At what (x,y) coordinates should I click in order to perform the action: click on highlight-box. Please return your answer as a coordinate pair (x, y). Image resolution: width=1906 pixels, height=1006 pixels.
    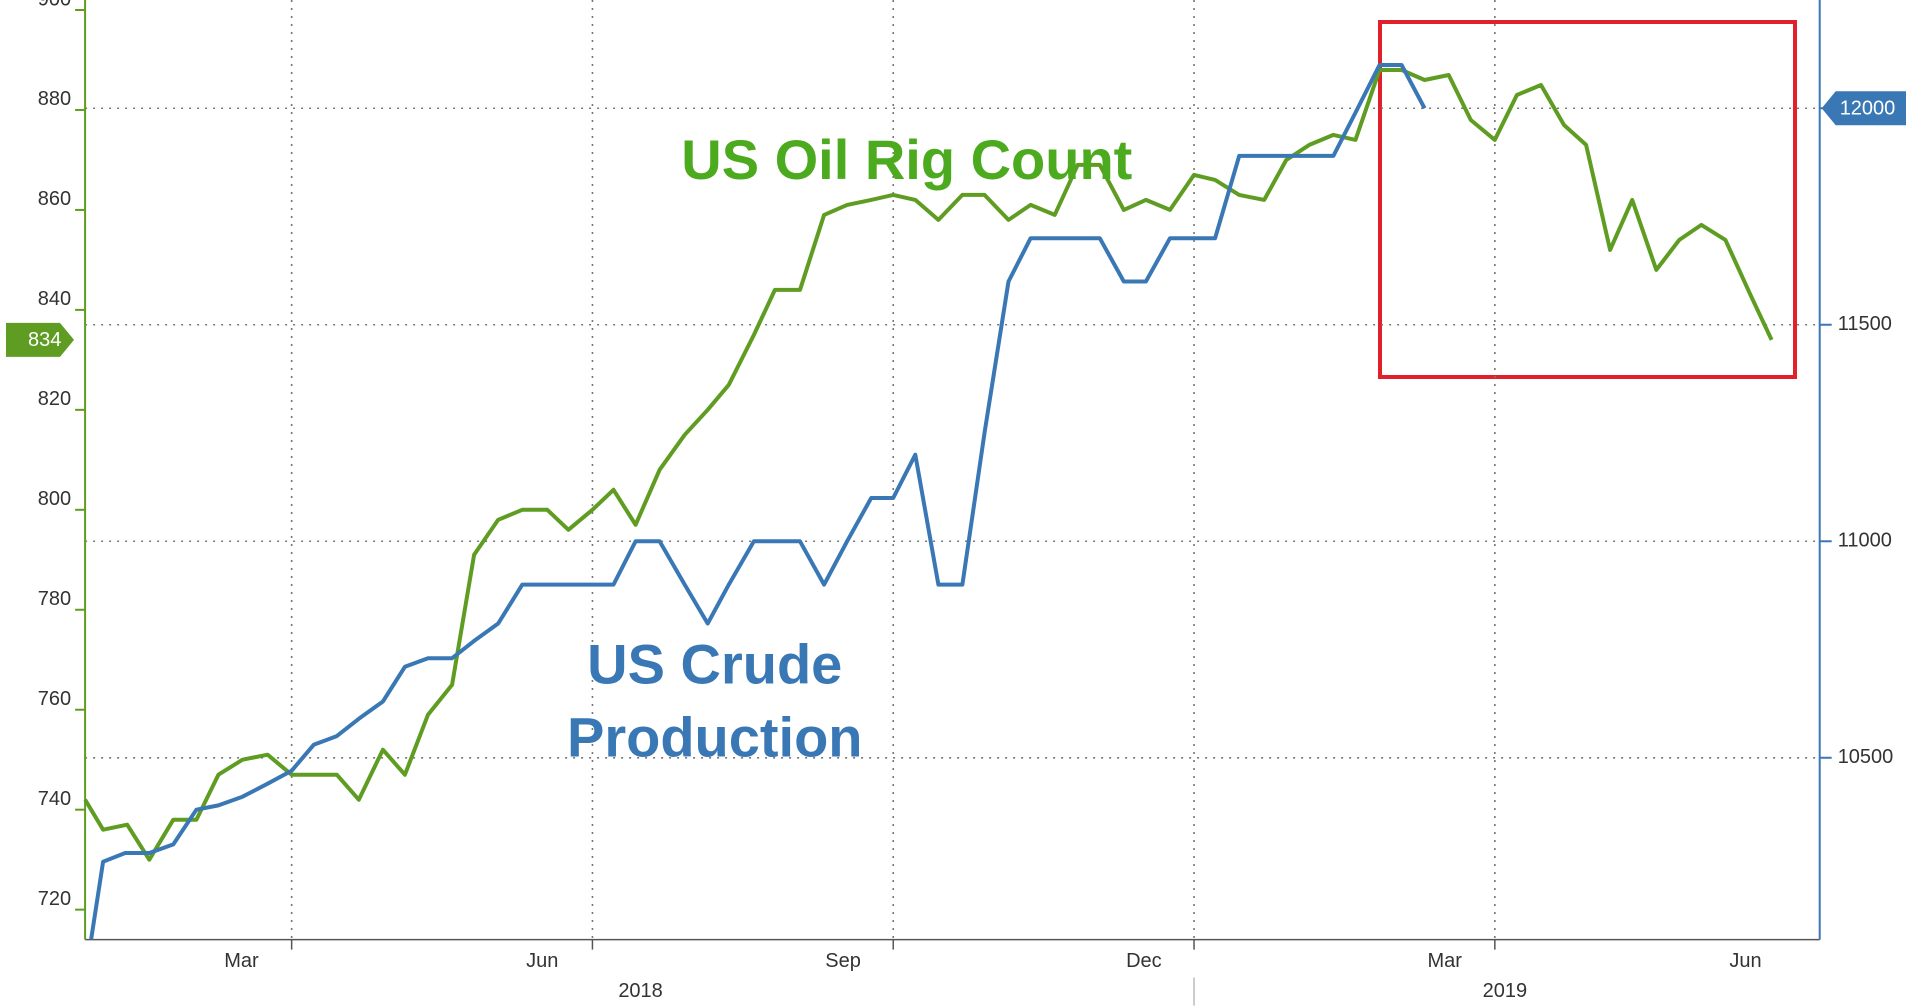
    Looking at the image, I should click on (1587, 199).